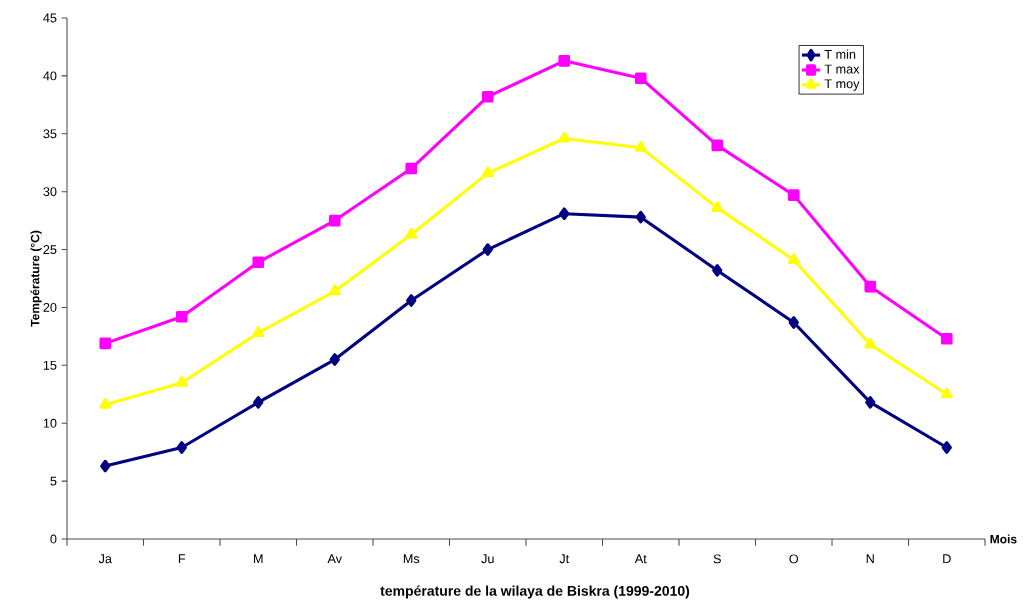 The image size is (1027, 607). What do you see at coordinates (53, 539) in the screenshot?
I see `y-tick-label: 0` at bounding box center [53, 539].